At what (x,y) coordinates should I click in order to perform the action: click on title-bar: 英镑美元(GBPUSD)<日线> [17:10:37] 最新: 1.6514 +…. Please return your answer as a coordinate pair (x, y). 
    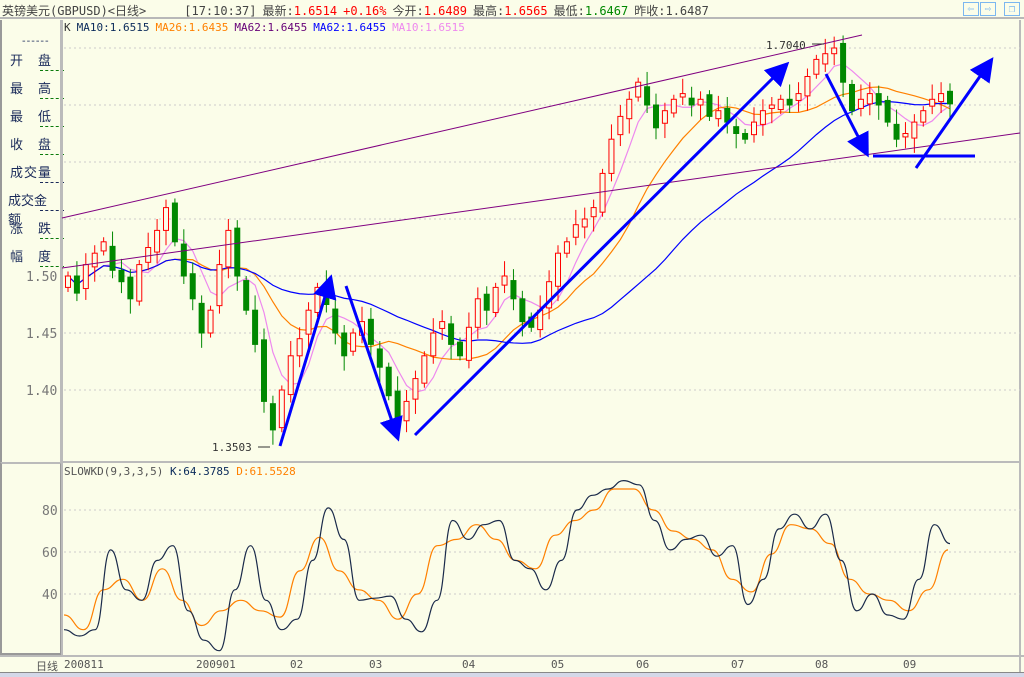
    Looking at the image, I should click on (512, 9).